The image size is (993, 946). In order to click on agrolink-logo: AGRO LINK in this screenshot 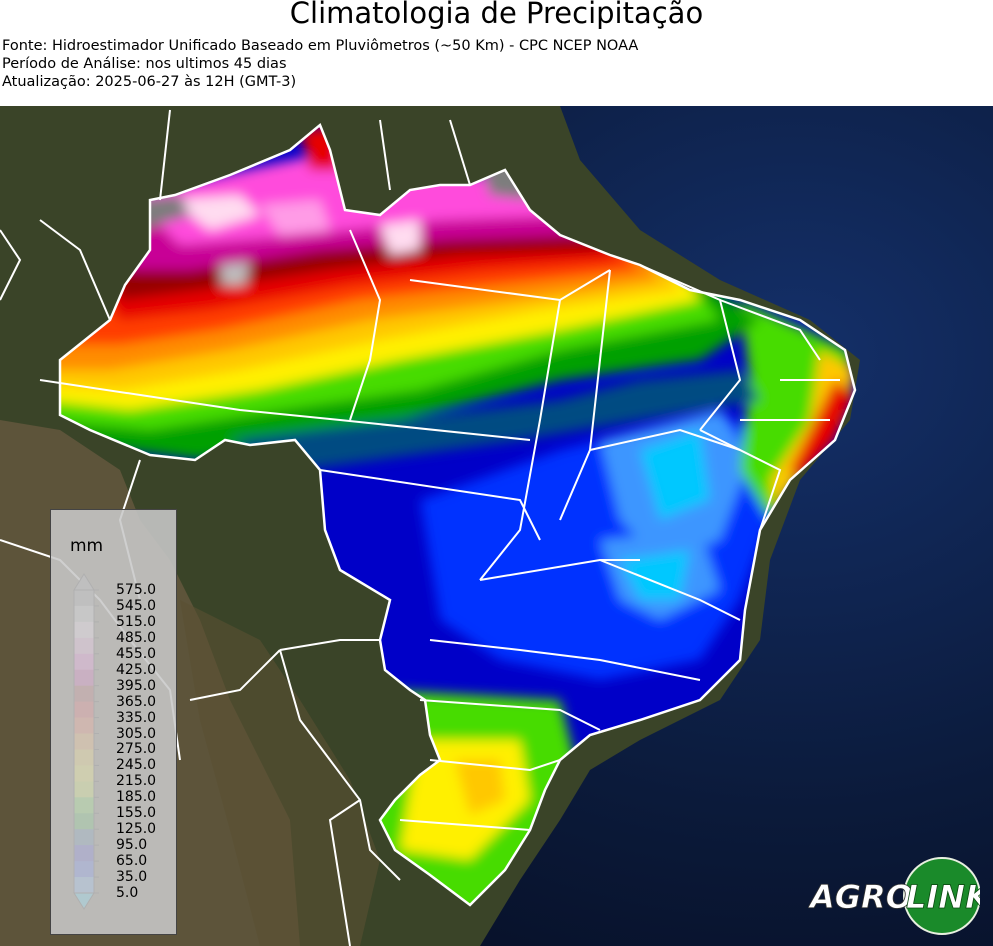, I will do `click(899, 896)`.